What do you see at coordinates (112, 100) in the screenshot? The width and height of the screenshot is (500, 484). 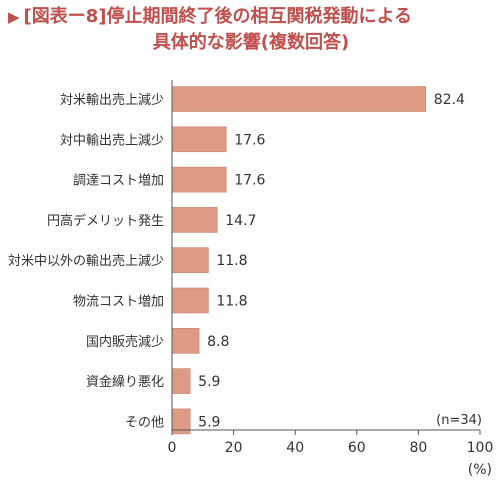 I see `category-label: 対米輸出売上減少` at bounding box center [112, 100].